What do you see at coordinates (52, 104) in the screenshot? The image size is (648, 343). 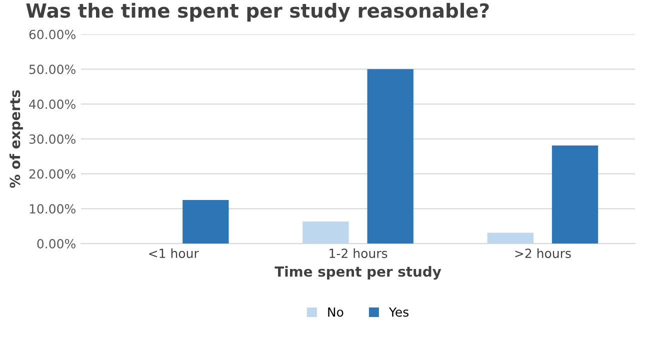 I see `y-tick-label: 40.00%` at bounding box center [52, 104].